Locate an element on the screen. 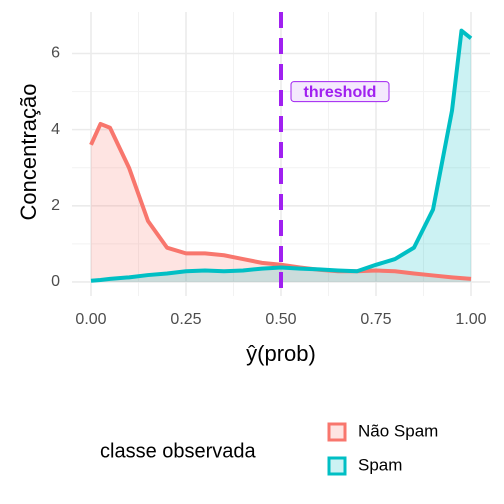  x-axis-title: ŷ(prob) is located at coordinates (281, 353).